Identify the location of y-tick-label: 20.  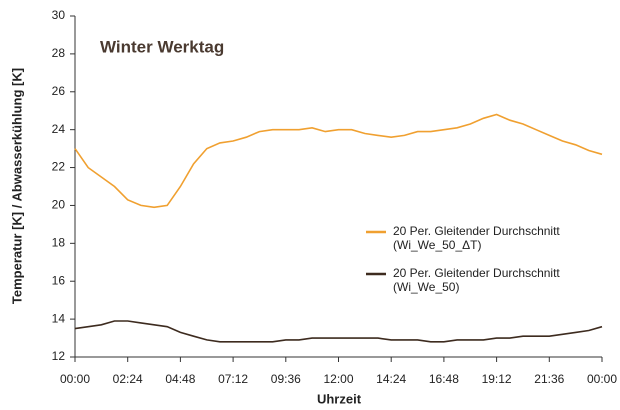
(59, 205).